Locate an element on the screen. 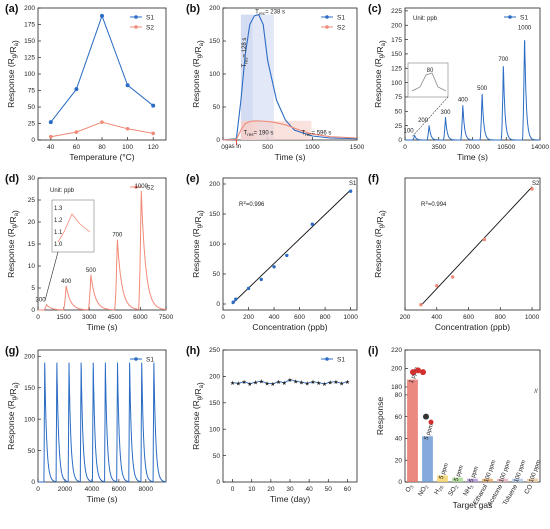  inset-pointer is located at coordinates (51, 276).